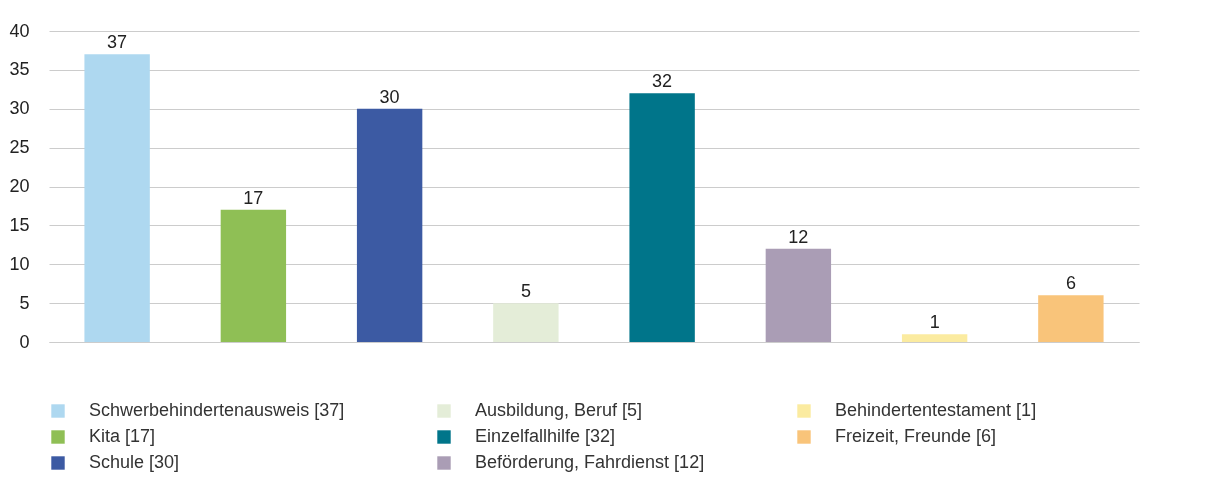  Describe the element at coordinates (217, 410) in the screenshot. I see `legend-label: Schwerbehindertenausweis [37]` at that location.